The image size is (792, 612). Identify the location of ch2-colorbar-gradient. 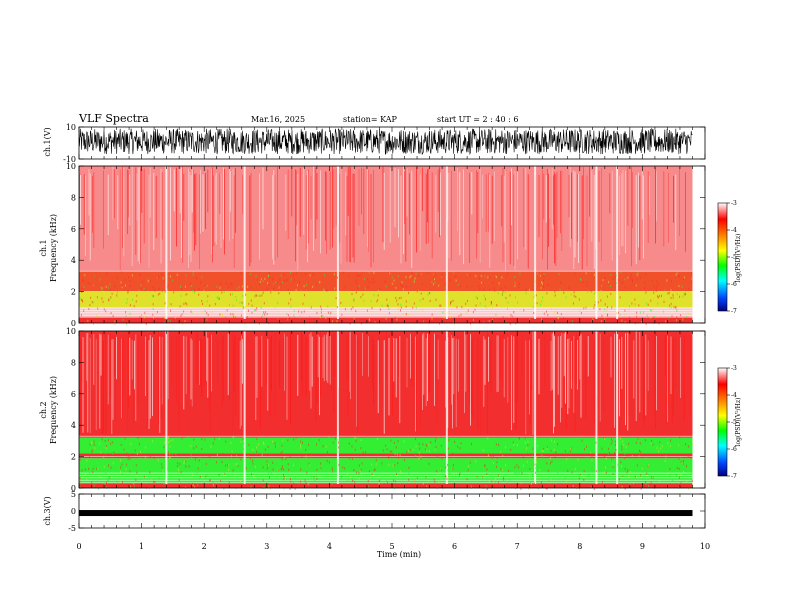
(722, 422).